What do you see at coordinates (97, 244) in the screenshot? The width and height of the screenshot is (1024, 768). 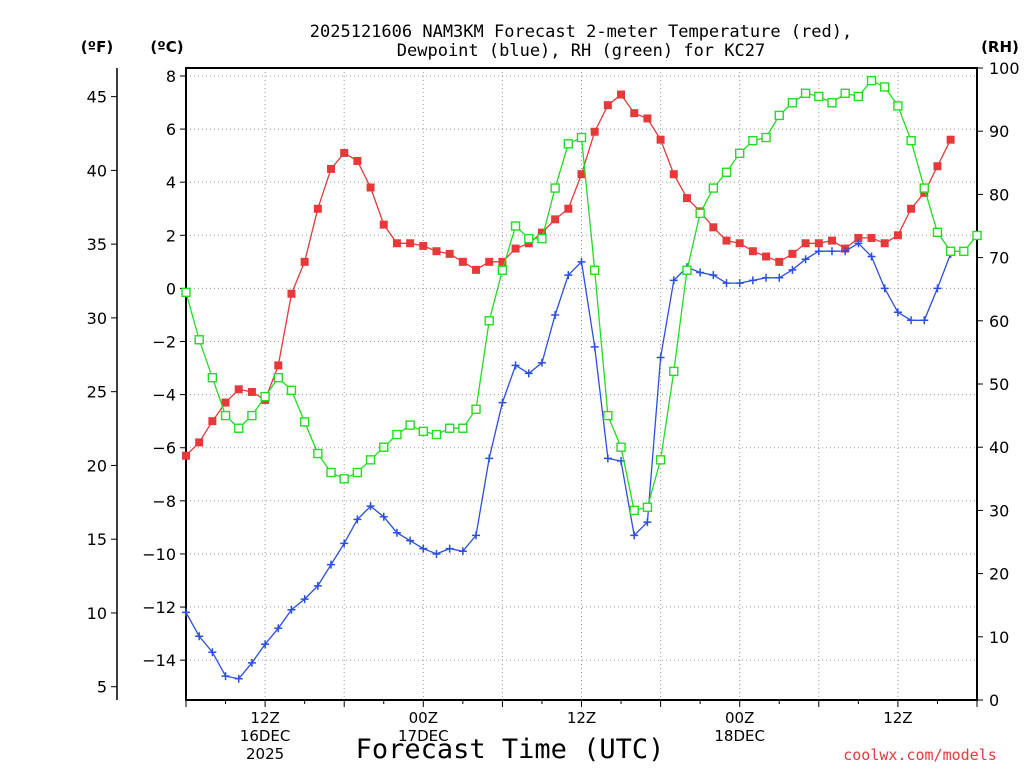 I see `fahrenheit-tick-label: 35` at bounding box center [97, 244].